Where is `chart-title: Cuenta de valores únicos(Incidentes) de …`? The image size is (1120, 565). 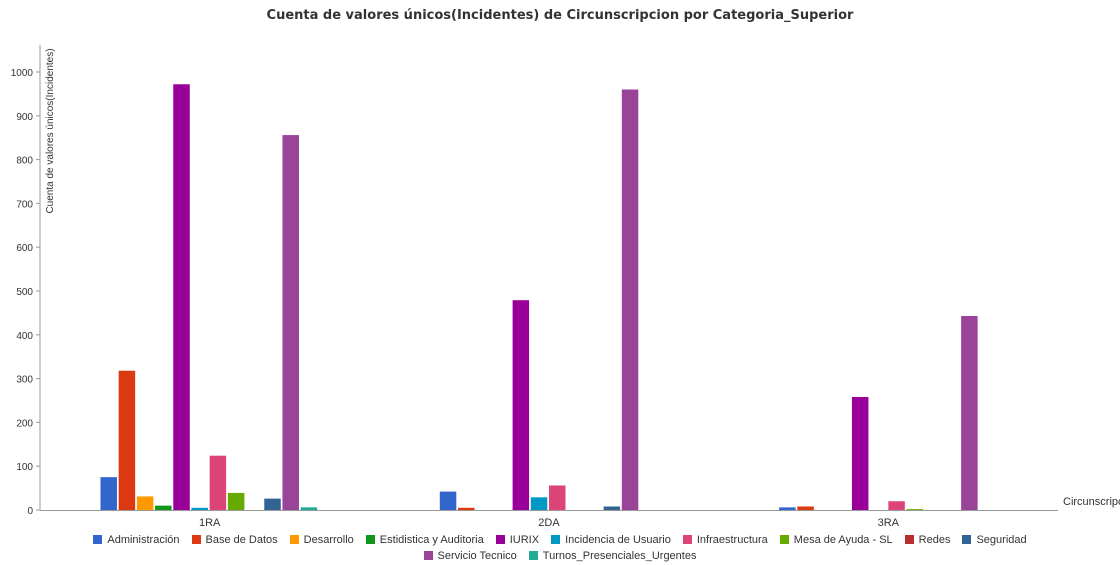 chart-title: Cuenta de valores únicos(Incidentes) de … is located at coordinates (560, 15).